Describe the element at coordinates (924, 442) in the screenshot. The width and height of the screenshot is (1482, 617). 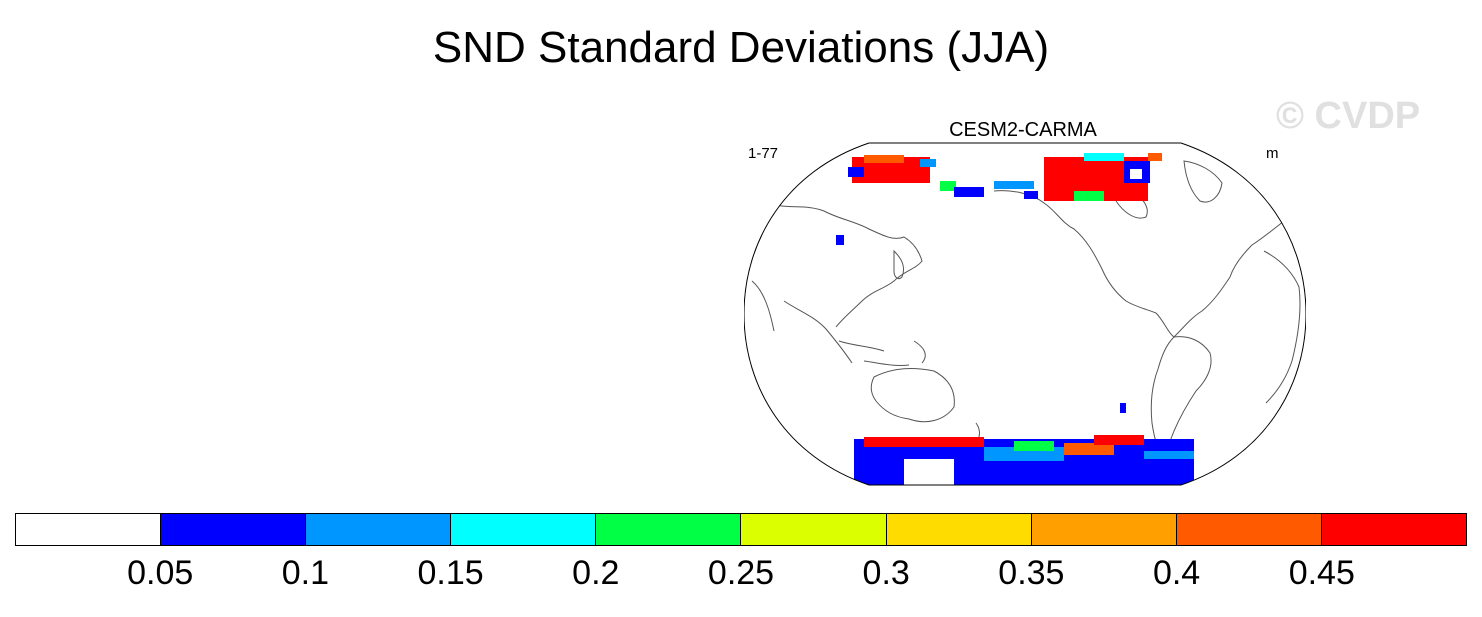
I see `antarctica-red-west` at that location.